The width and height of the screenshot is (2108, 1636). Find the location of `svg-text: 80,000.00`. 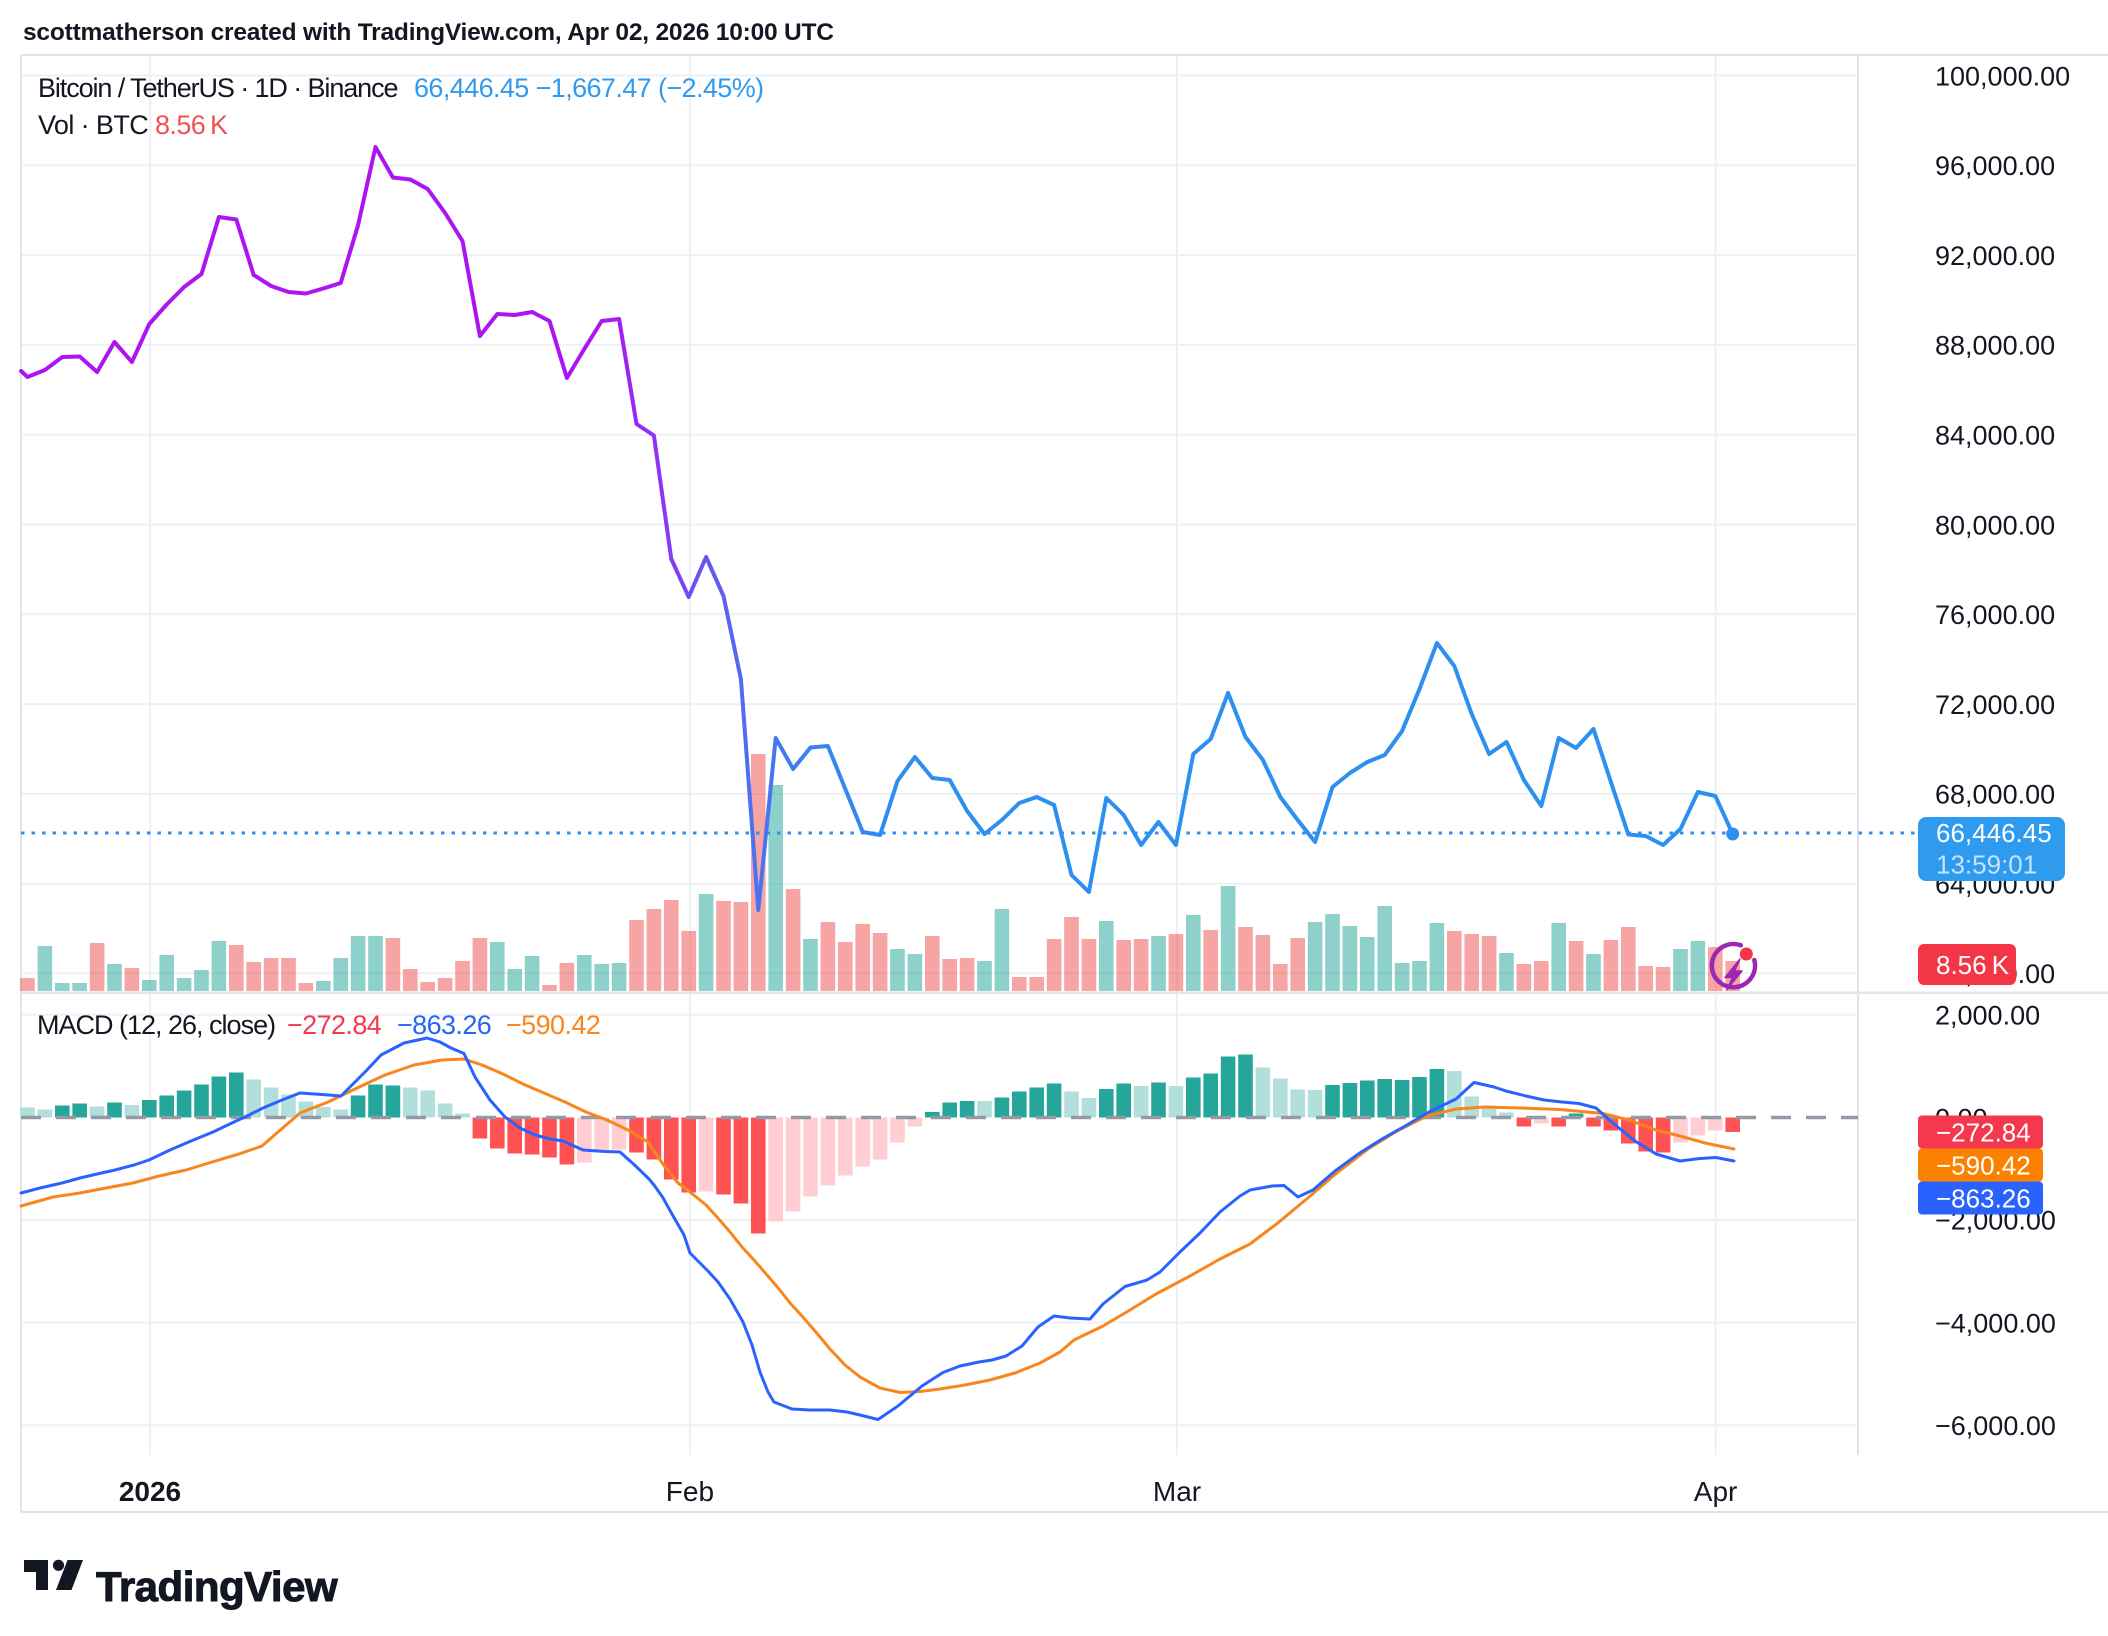

svg-text: 80,000.00 is located at coordinates (1995, 525).